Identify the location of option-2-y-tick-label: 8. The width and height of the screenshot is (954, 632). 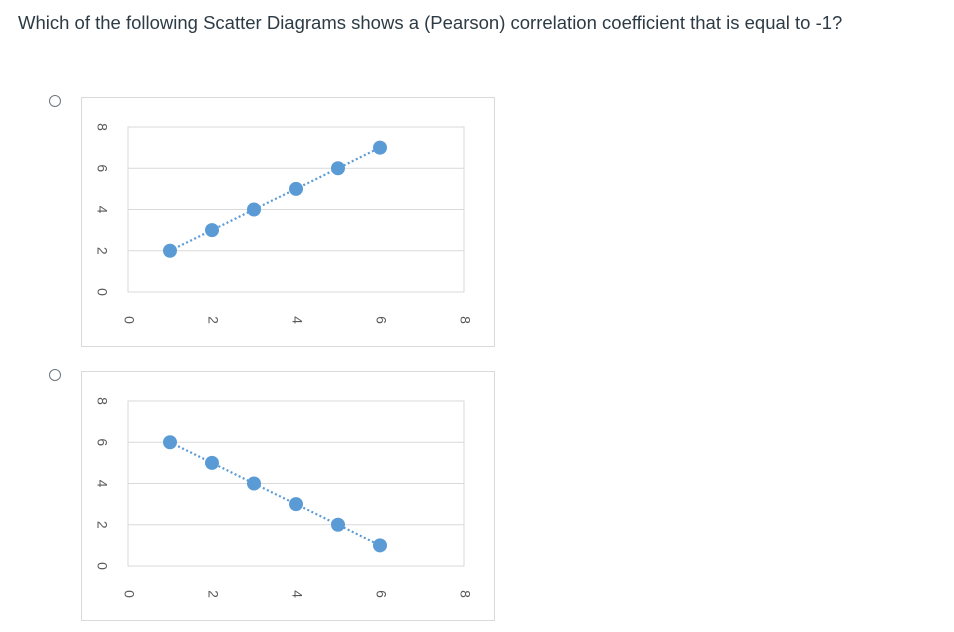
(102, 401).